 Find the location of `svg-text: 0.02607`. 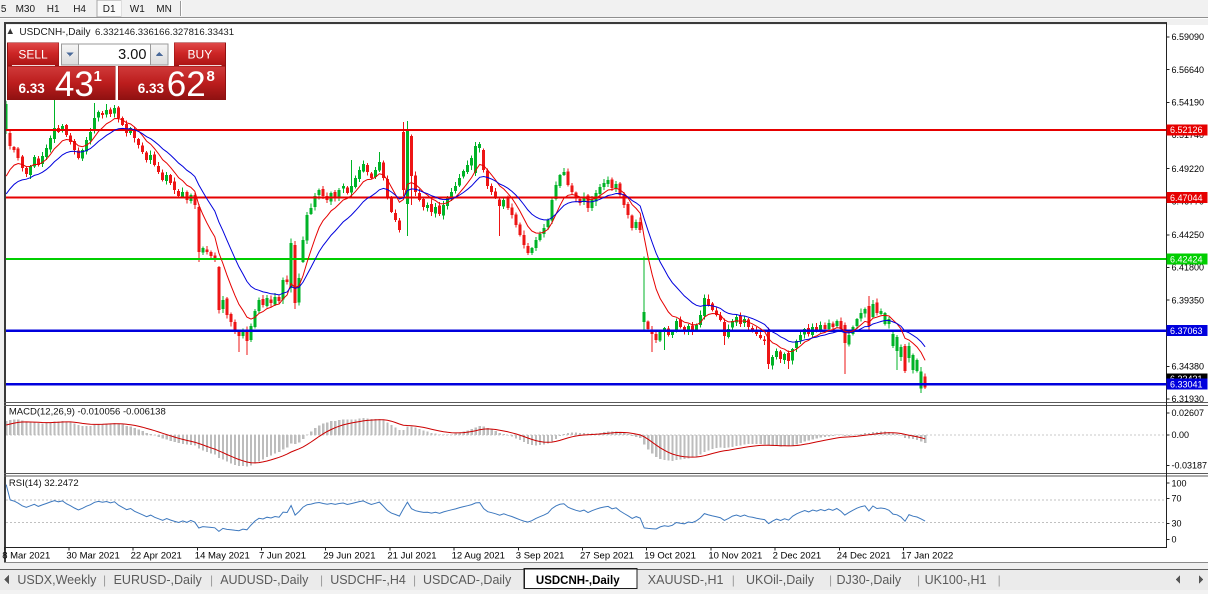

svg-text: 0.02607 is located at coordinates (1188, 413).